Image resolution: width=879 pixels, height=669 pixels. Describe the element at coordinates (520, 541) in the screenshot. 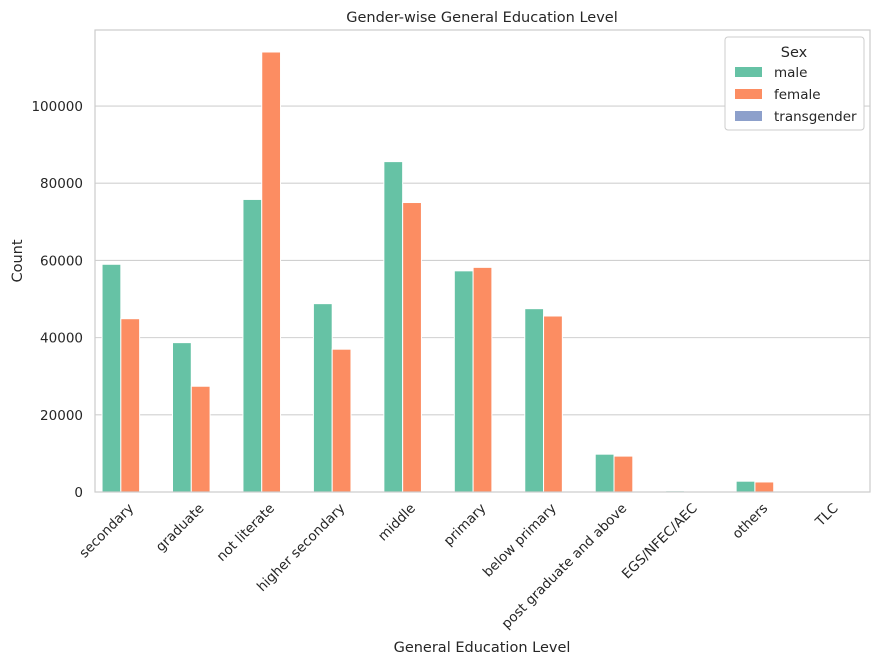

I see `x-tick-label: below primary` at that location.